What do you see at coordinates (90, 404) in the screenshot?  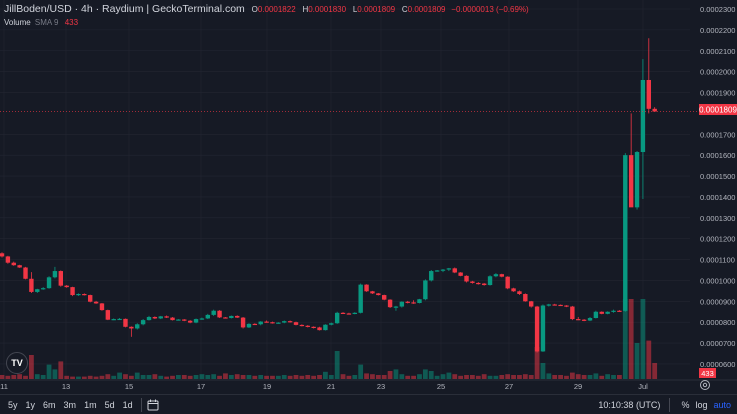 I see `range-1m-button: 1m` at bounding box center [90, 404].